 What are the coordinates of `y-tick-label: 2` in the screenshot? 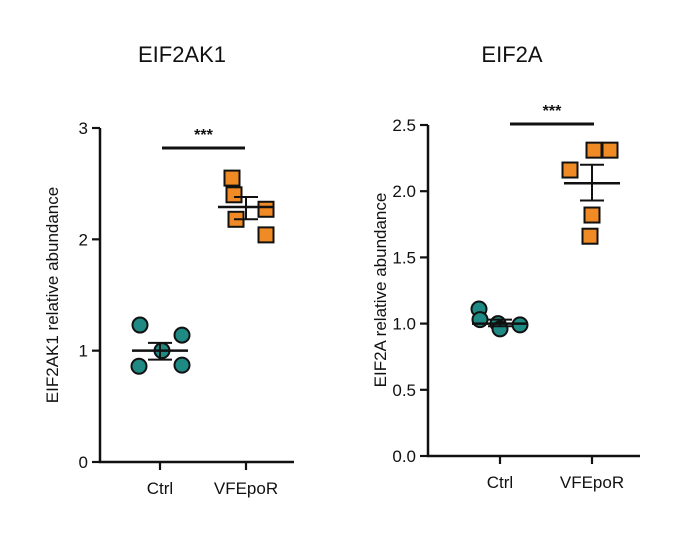 It's located at (83, 239).